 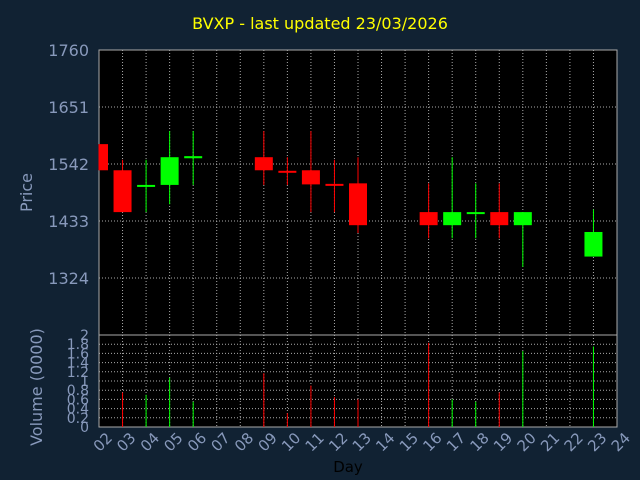 I want to click on chart-title: BVXP - last updated 23/03/2026, so click(x=320, y=23).